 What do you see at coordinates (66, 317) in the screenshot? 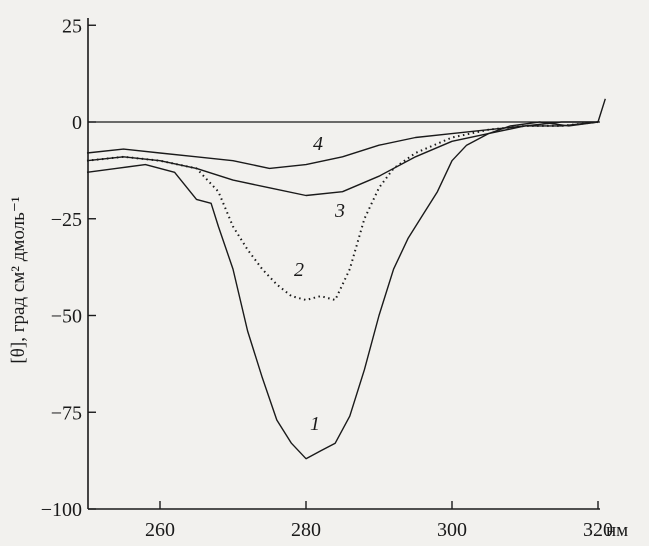
I see `y-tick-label: −50` at bounding box center [66, 317].